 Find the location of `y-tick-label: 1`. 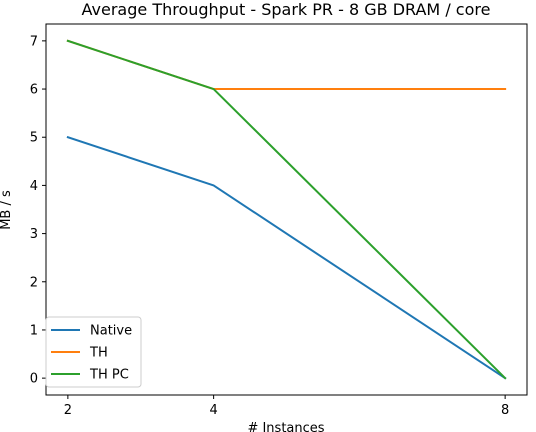

y-tick-label: 1 is located at coordinates (34, 330).